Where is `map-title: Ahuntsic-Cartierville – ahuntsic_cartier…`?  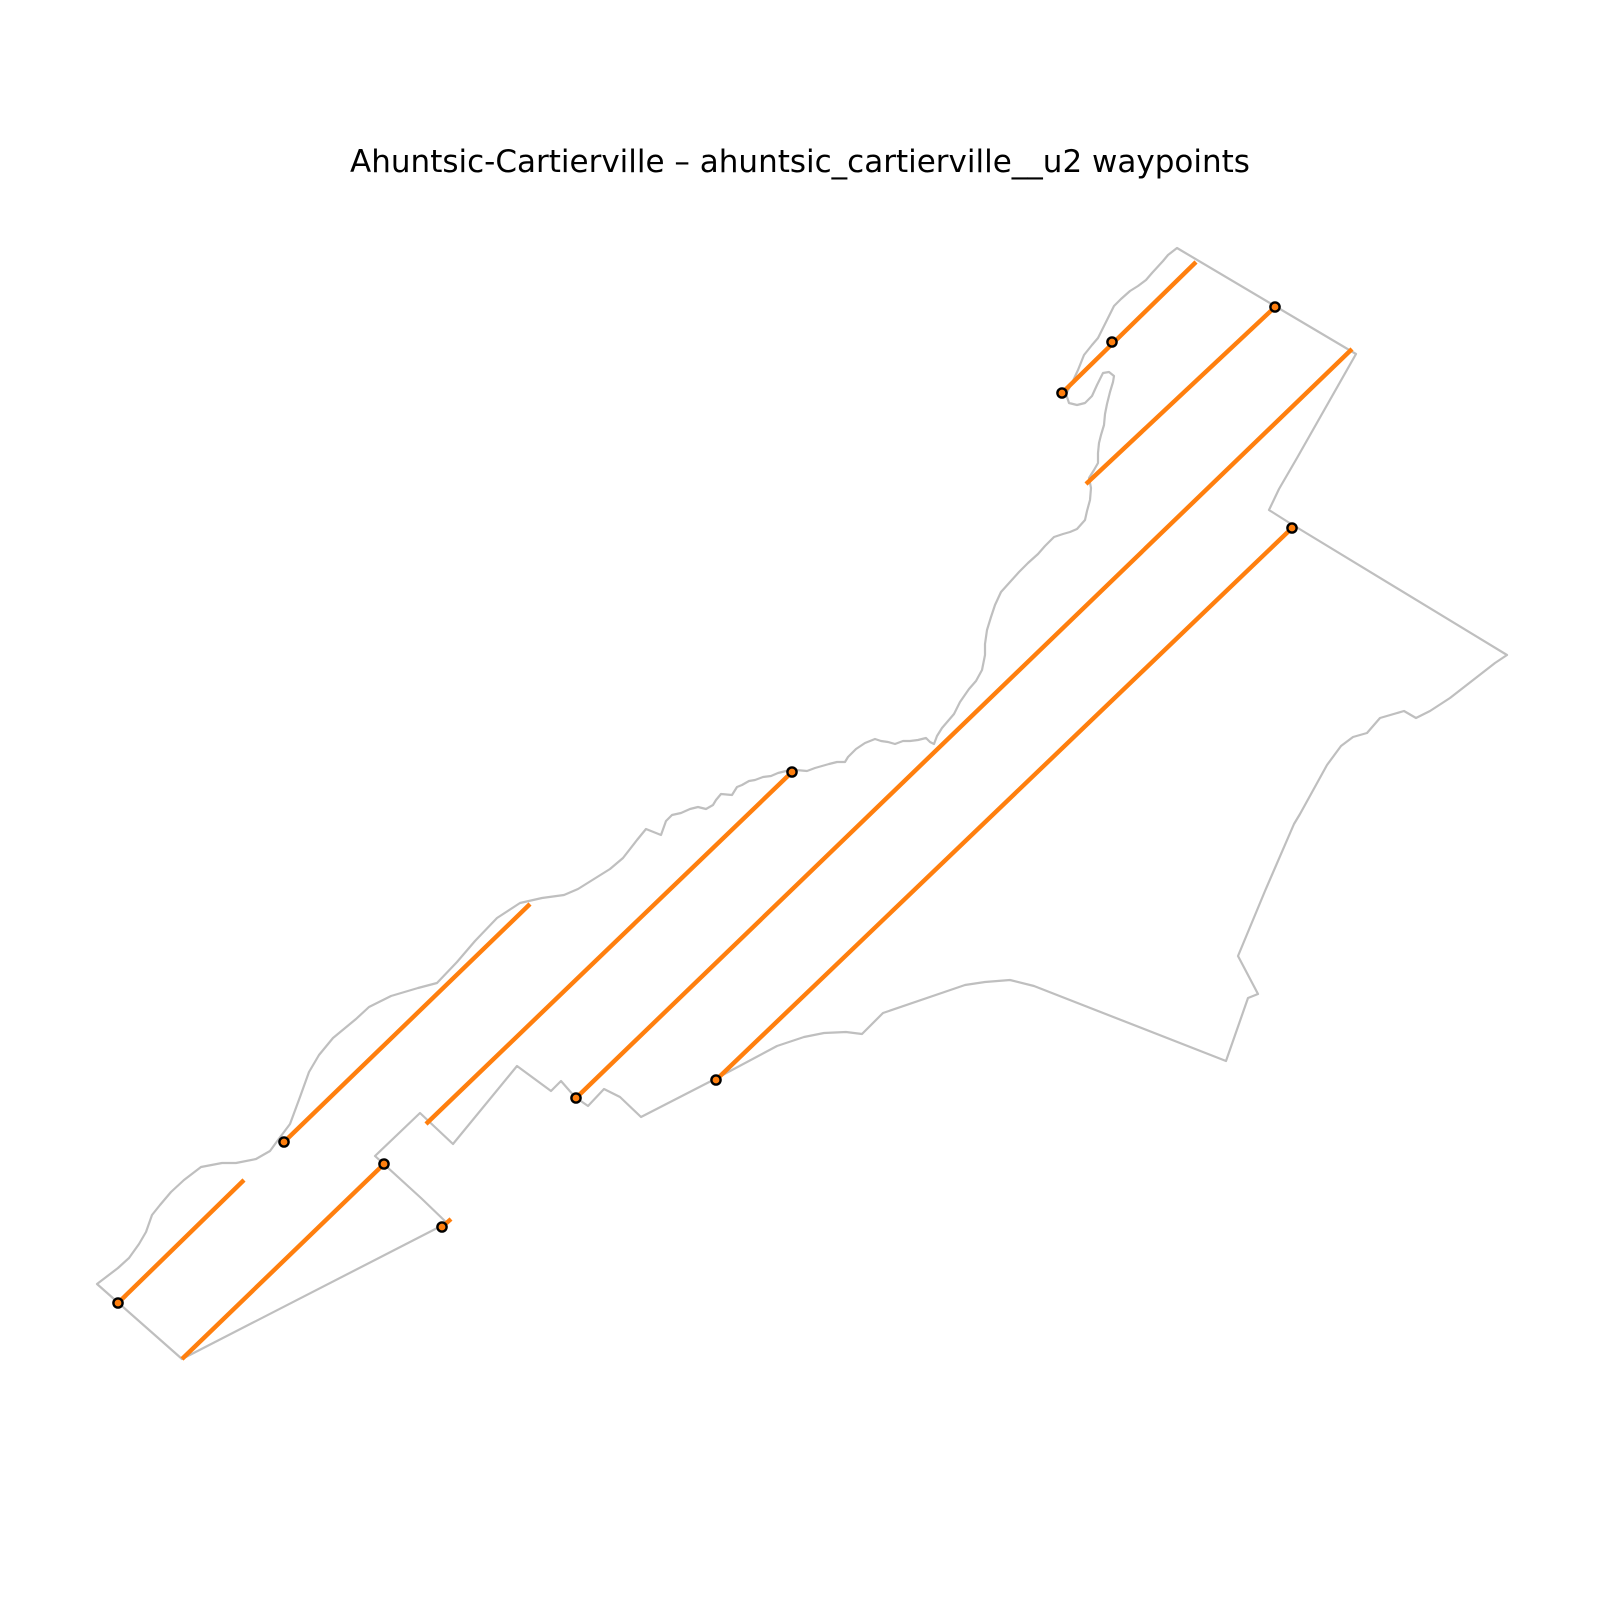
map-title: Ahuntsic-Cartierville – ahuntsic_cartier… is located at coordinates (800, 162).